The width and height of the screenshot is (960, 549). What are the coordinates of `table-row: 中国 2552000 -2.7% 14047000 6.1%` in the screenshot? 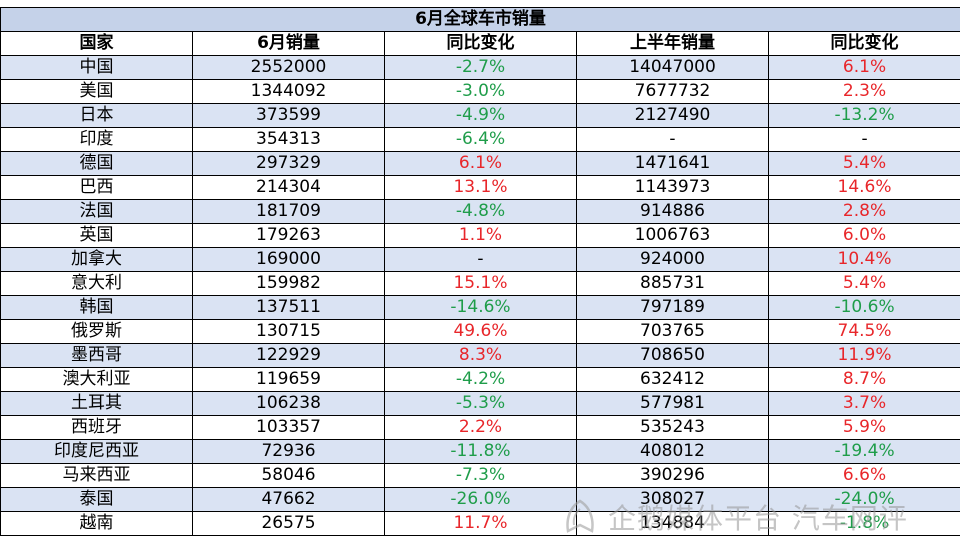 It's located at (480, 67).